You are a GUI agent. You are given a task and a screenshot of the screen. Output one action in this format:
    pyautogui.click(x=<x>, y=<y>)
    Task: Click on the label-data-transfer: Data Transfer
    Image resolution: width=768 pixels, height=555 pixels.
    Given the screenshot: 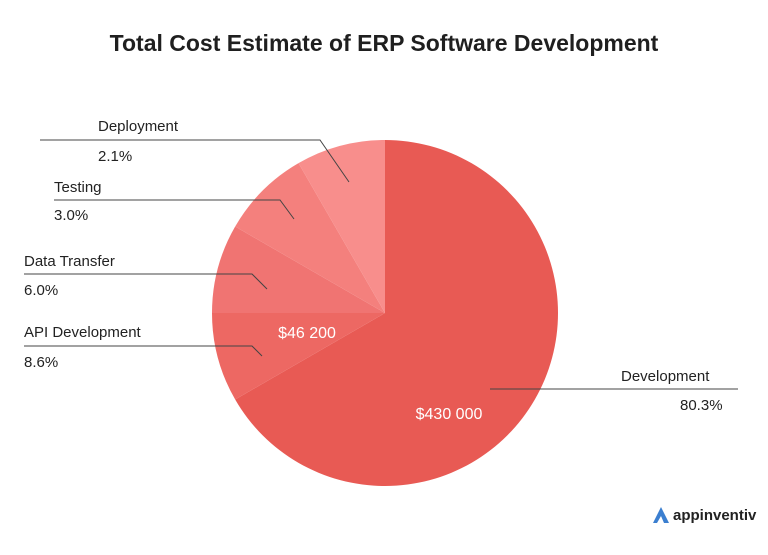 What is the action you would take?
    pyautogui.click(x=69, y=261)
    